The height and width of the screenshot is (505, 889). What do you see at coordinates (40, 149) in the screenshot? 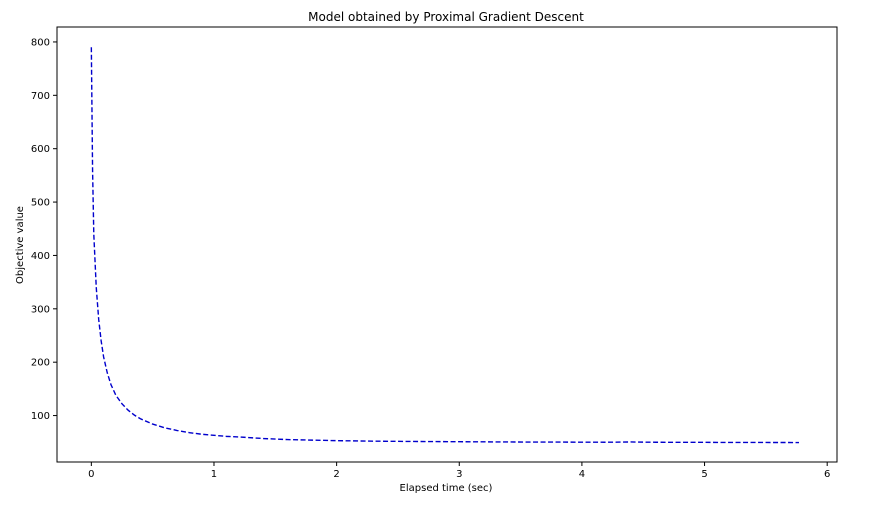
I see `y-tick-label: 600` at bounding box center [40, 149].